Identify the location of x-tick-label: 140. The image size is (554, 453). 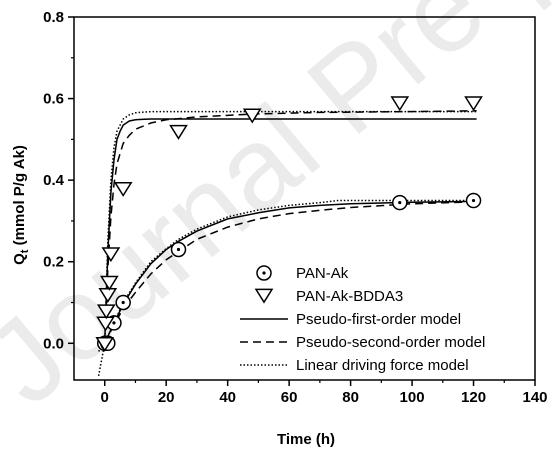
(534, 397).